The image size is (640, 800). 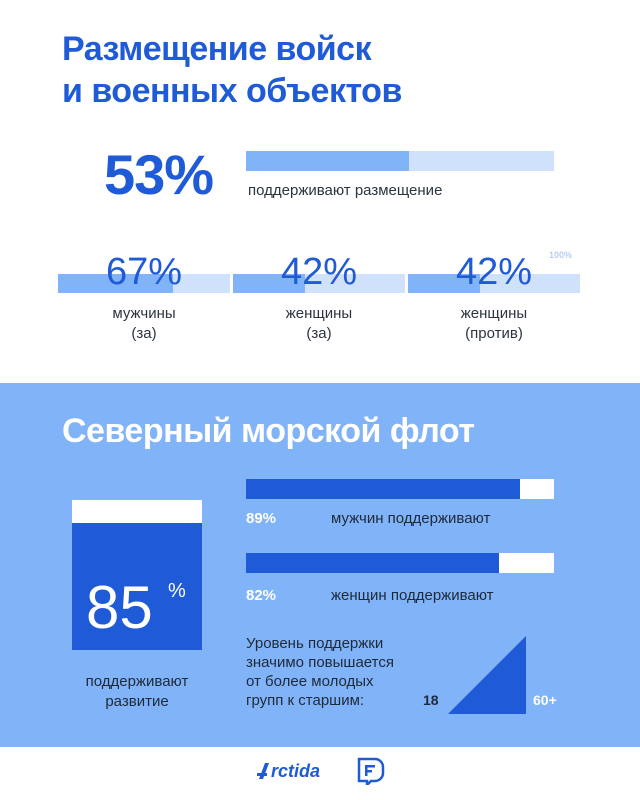 What do you see at coordinates (144, 313) in the screenshot?
I see `group-label-men-line1: мужчины` at bounding box center [144, 313].